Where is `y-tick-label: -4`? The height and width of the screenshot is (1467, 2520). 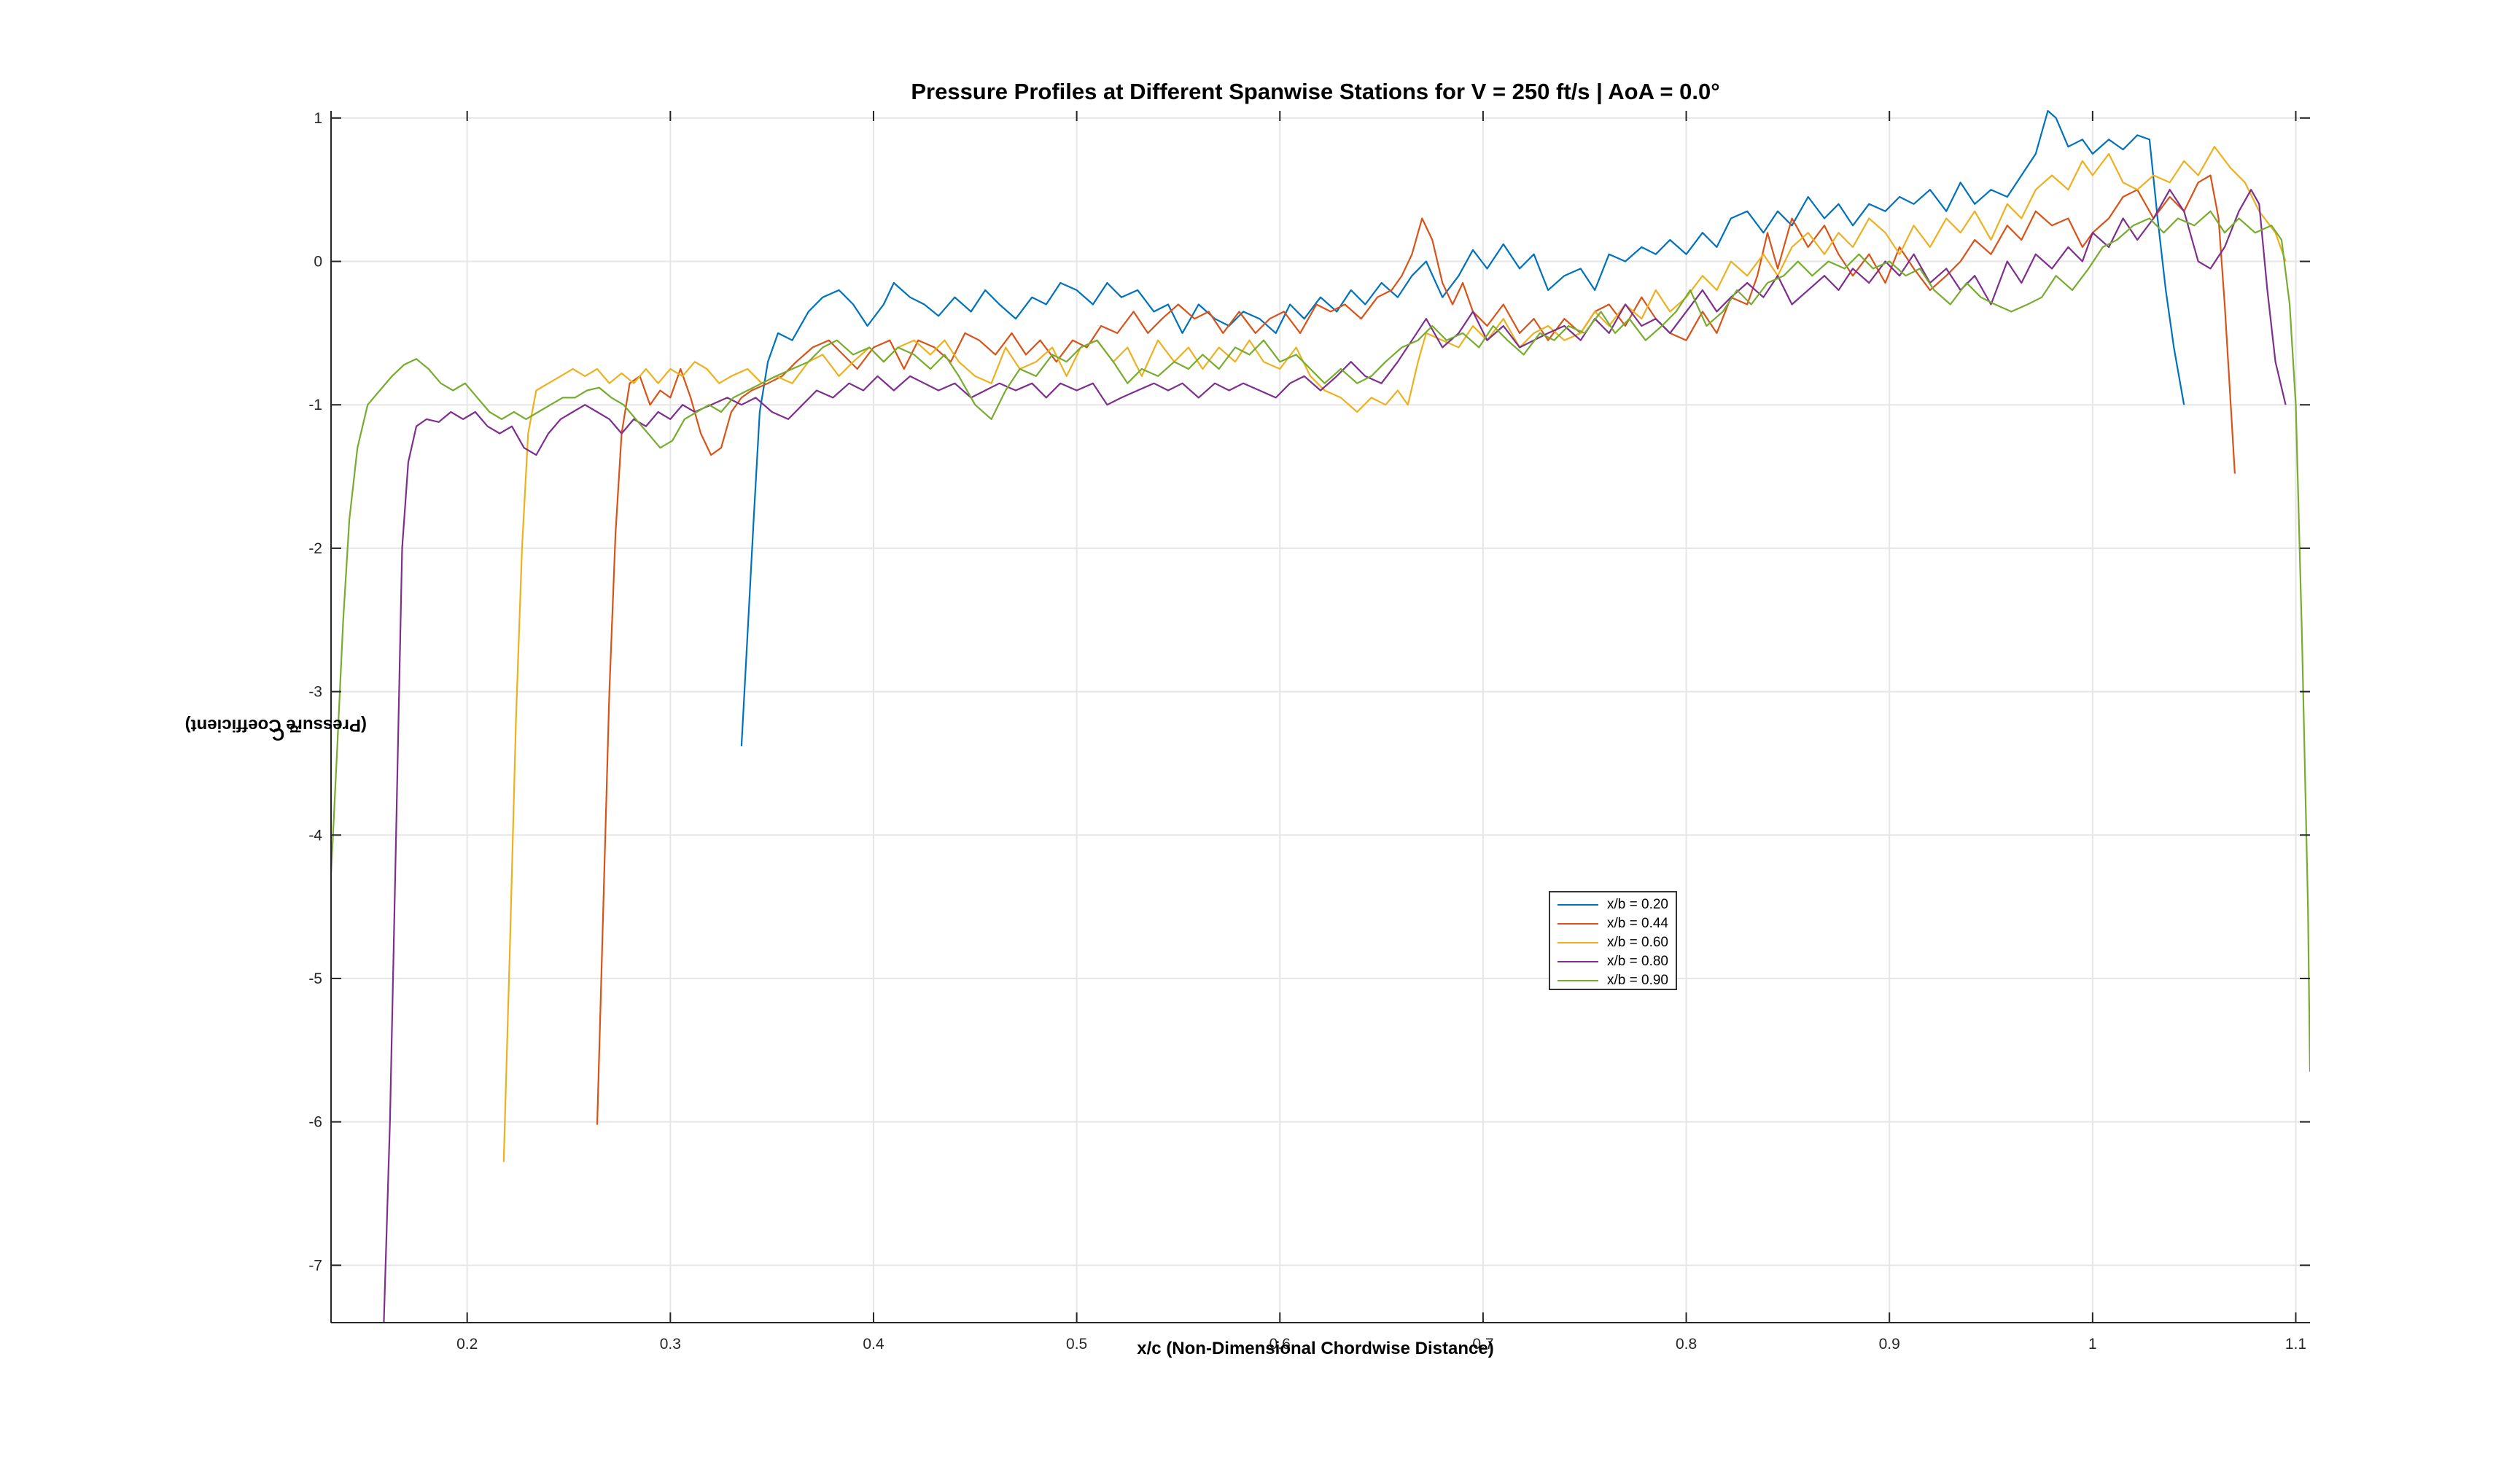 y-tick-label: -4 is located at coordinates (315, 835).